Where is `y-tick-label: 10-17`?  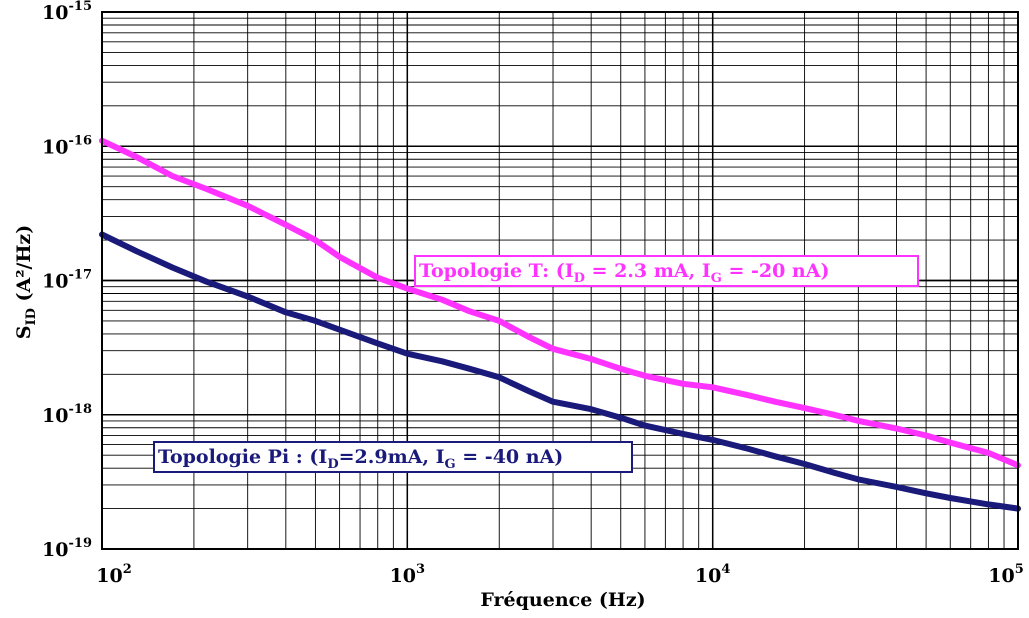 y-tick-label: 10-17 is located at coordinates (67, 280).